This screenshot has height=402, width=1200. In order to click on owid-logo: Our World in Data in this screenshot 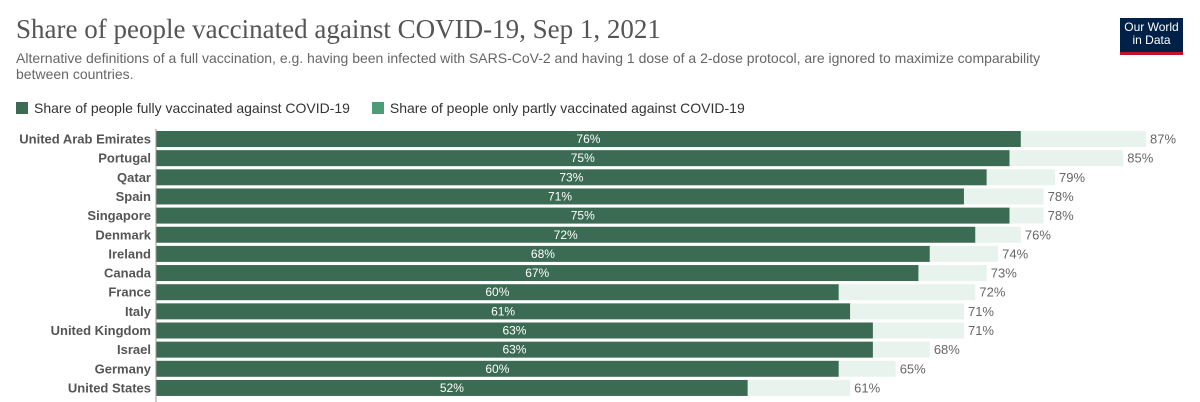, I will do `click(1151, 36)`.